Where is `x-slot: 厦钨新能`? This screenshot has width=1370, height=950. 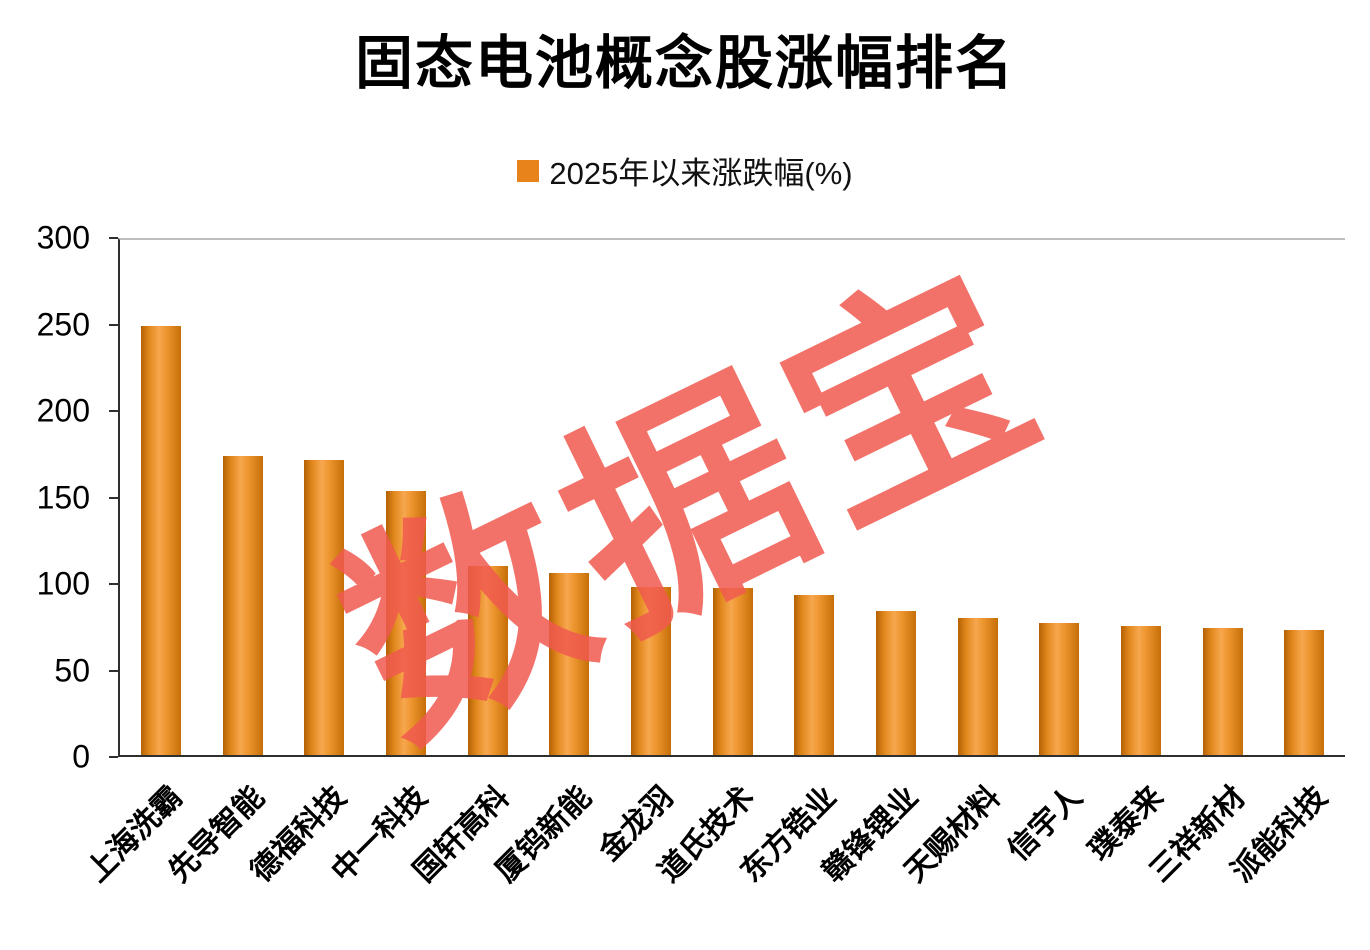 x-slot: 厦钨新能 is located at coordinates (549, 854).